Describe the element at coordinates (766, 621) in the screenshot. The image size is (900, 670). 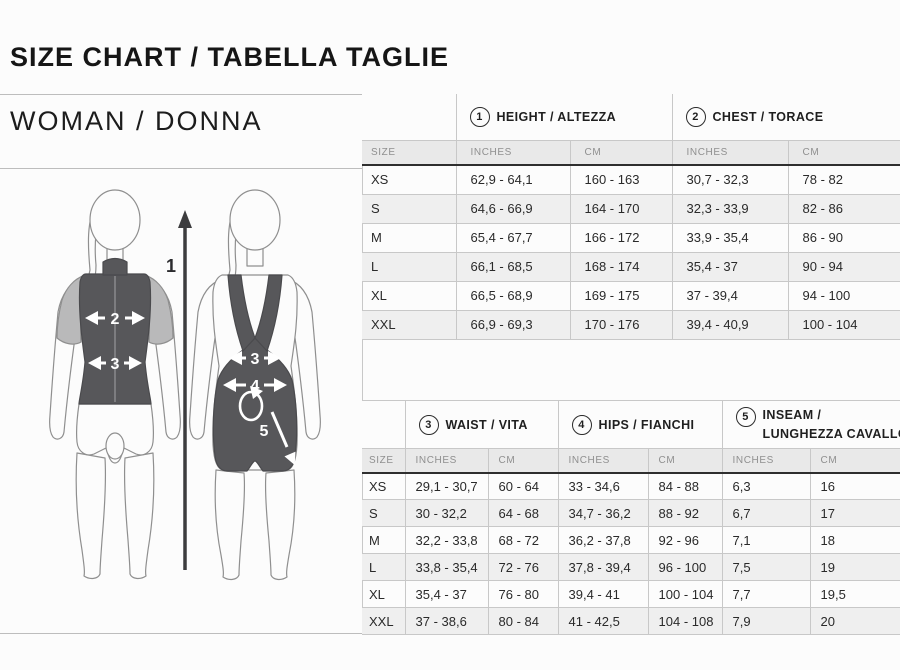
I see `table-cell: 7,9` at that location.